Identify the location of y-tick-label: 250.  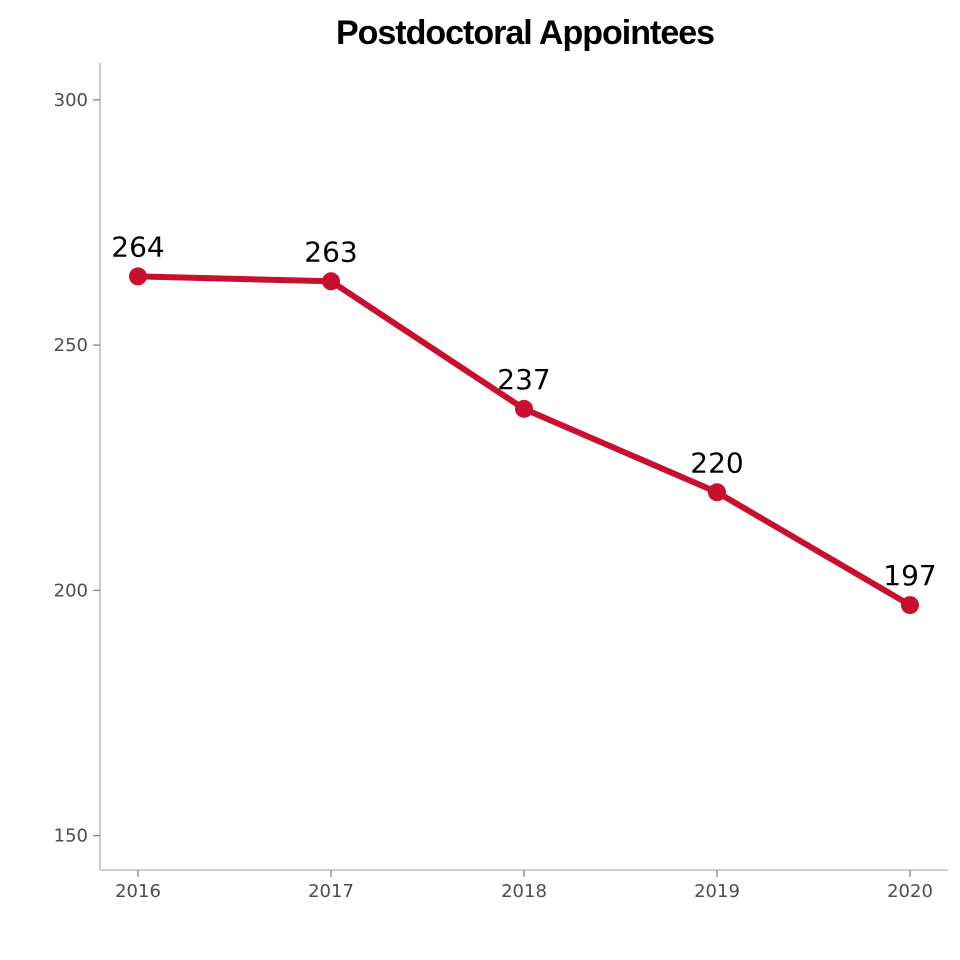
(71, 345).